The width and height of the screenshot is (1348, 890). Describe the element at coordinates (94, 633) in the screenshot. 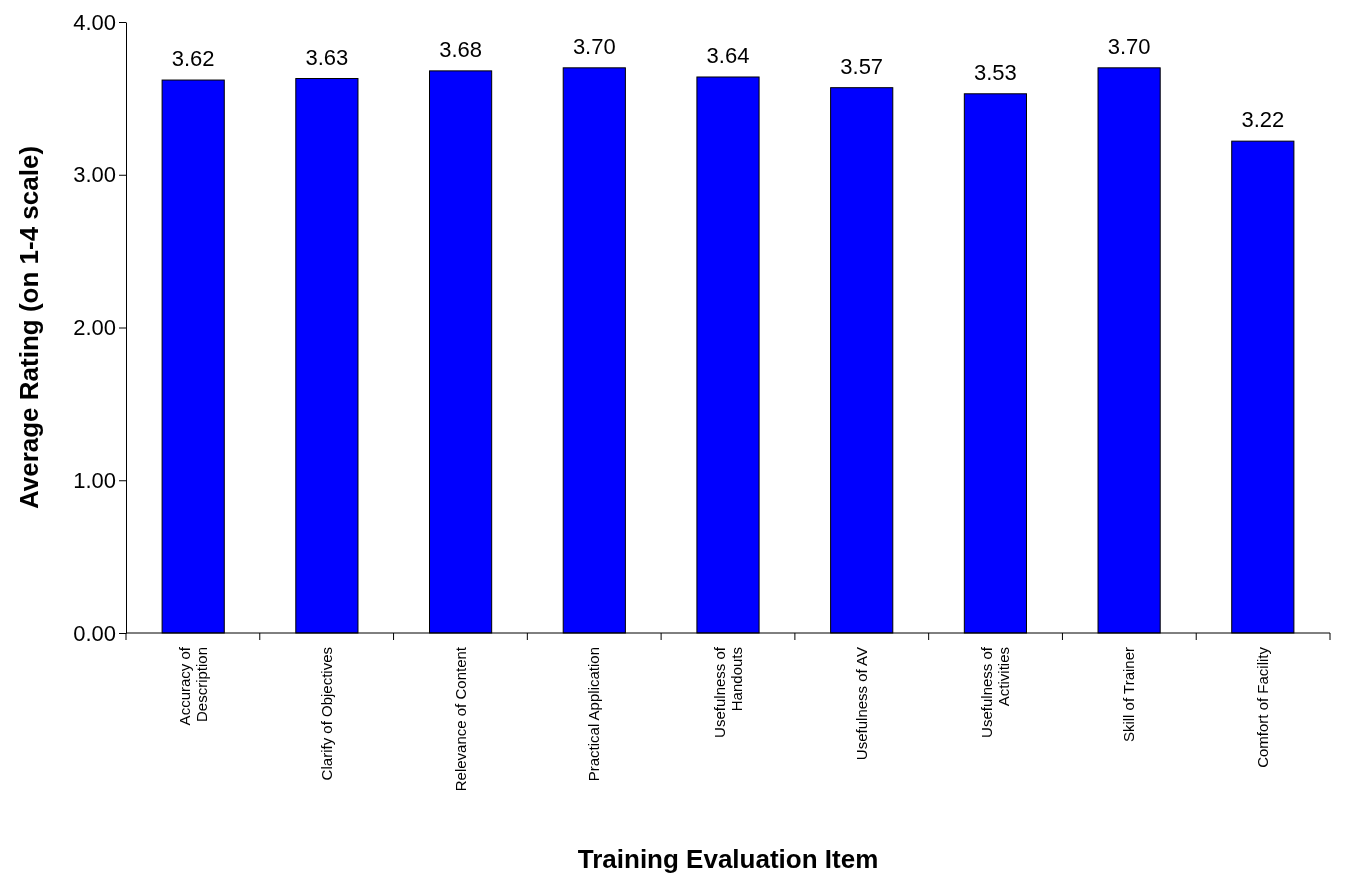

I see `y-tick-label: 0.00` at that location.